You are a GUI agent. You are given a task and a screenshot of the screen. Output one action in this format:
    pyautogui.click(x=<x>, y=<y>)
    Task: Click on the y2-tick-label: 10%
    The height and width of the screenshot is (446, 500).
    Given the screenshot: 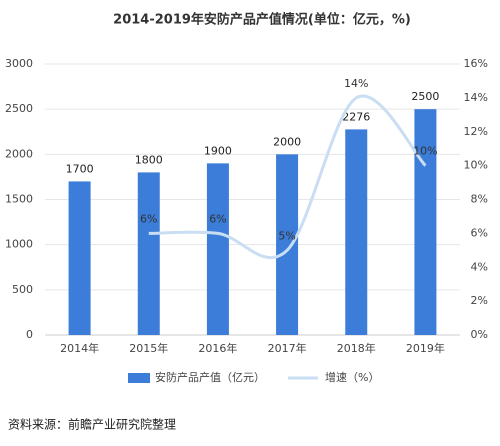 What is the action you would take?
    pyautogui.click(x=476, y=165)
    